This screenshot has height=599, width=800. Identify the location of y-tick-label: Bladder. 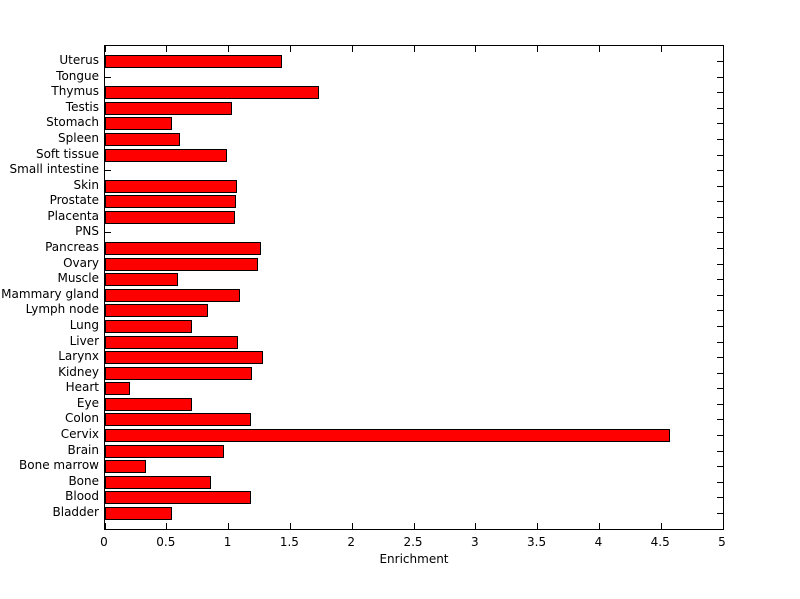
(75, 511).